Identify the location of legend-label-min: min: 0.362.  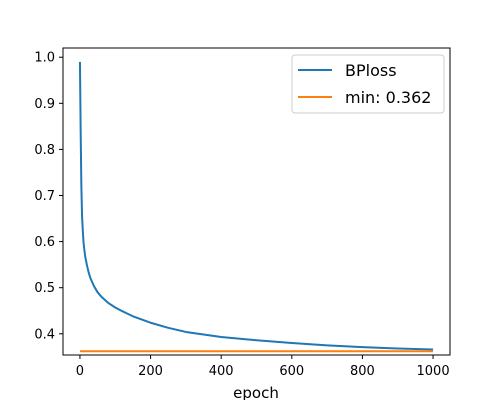
(388, 97).